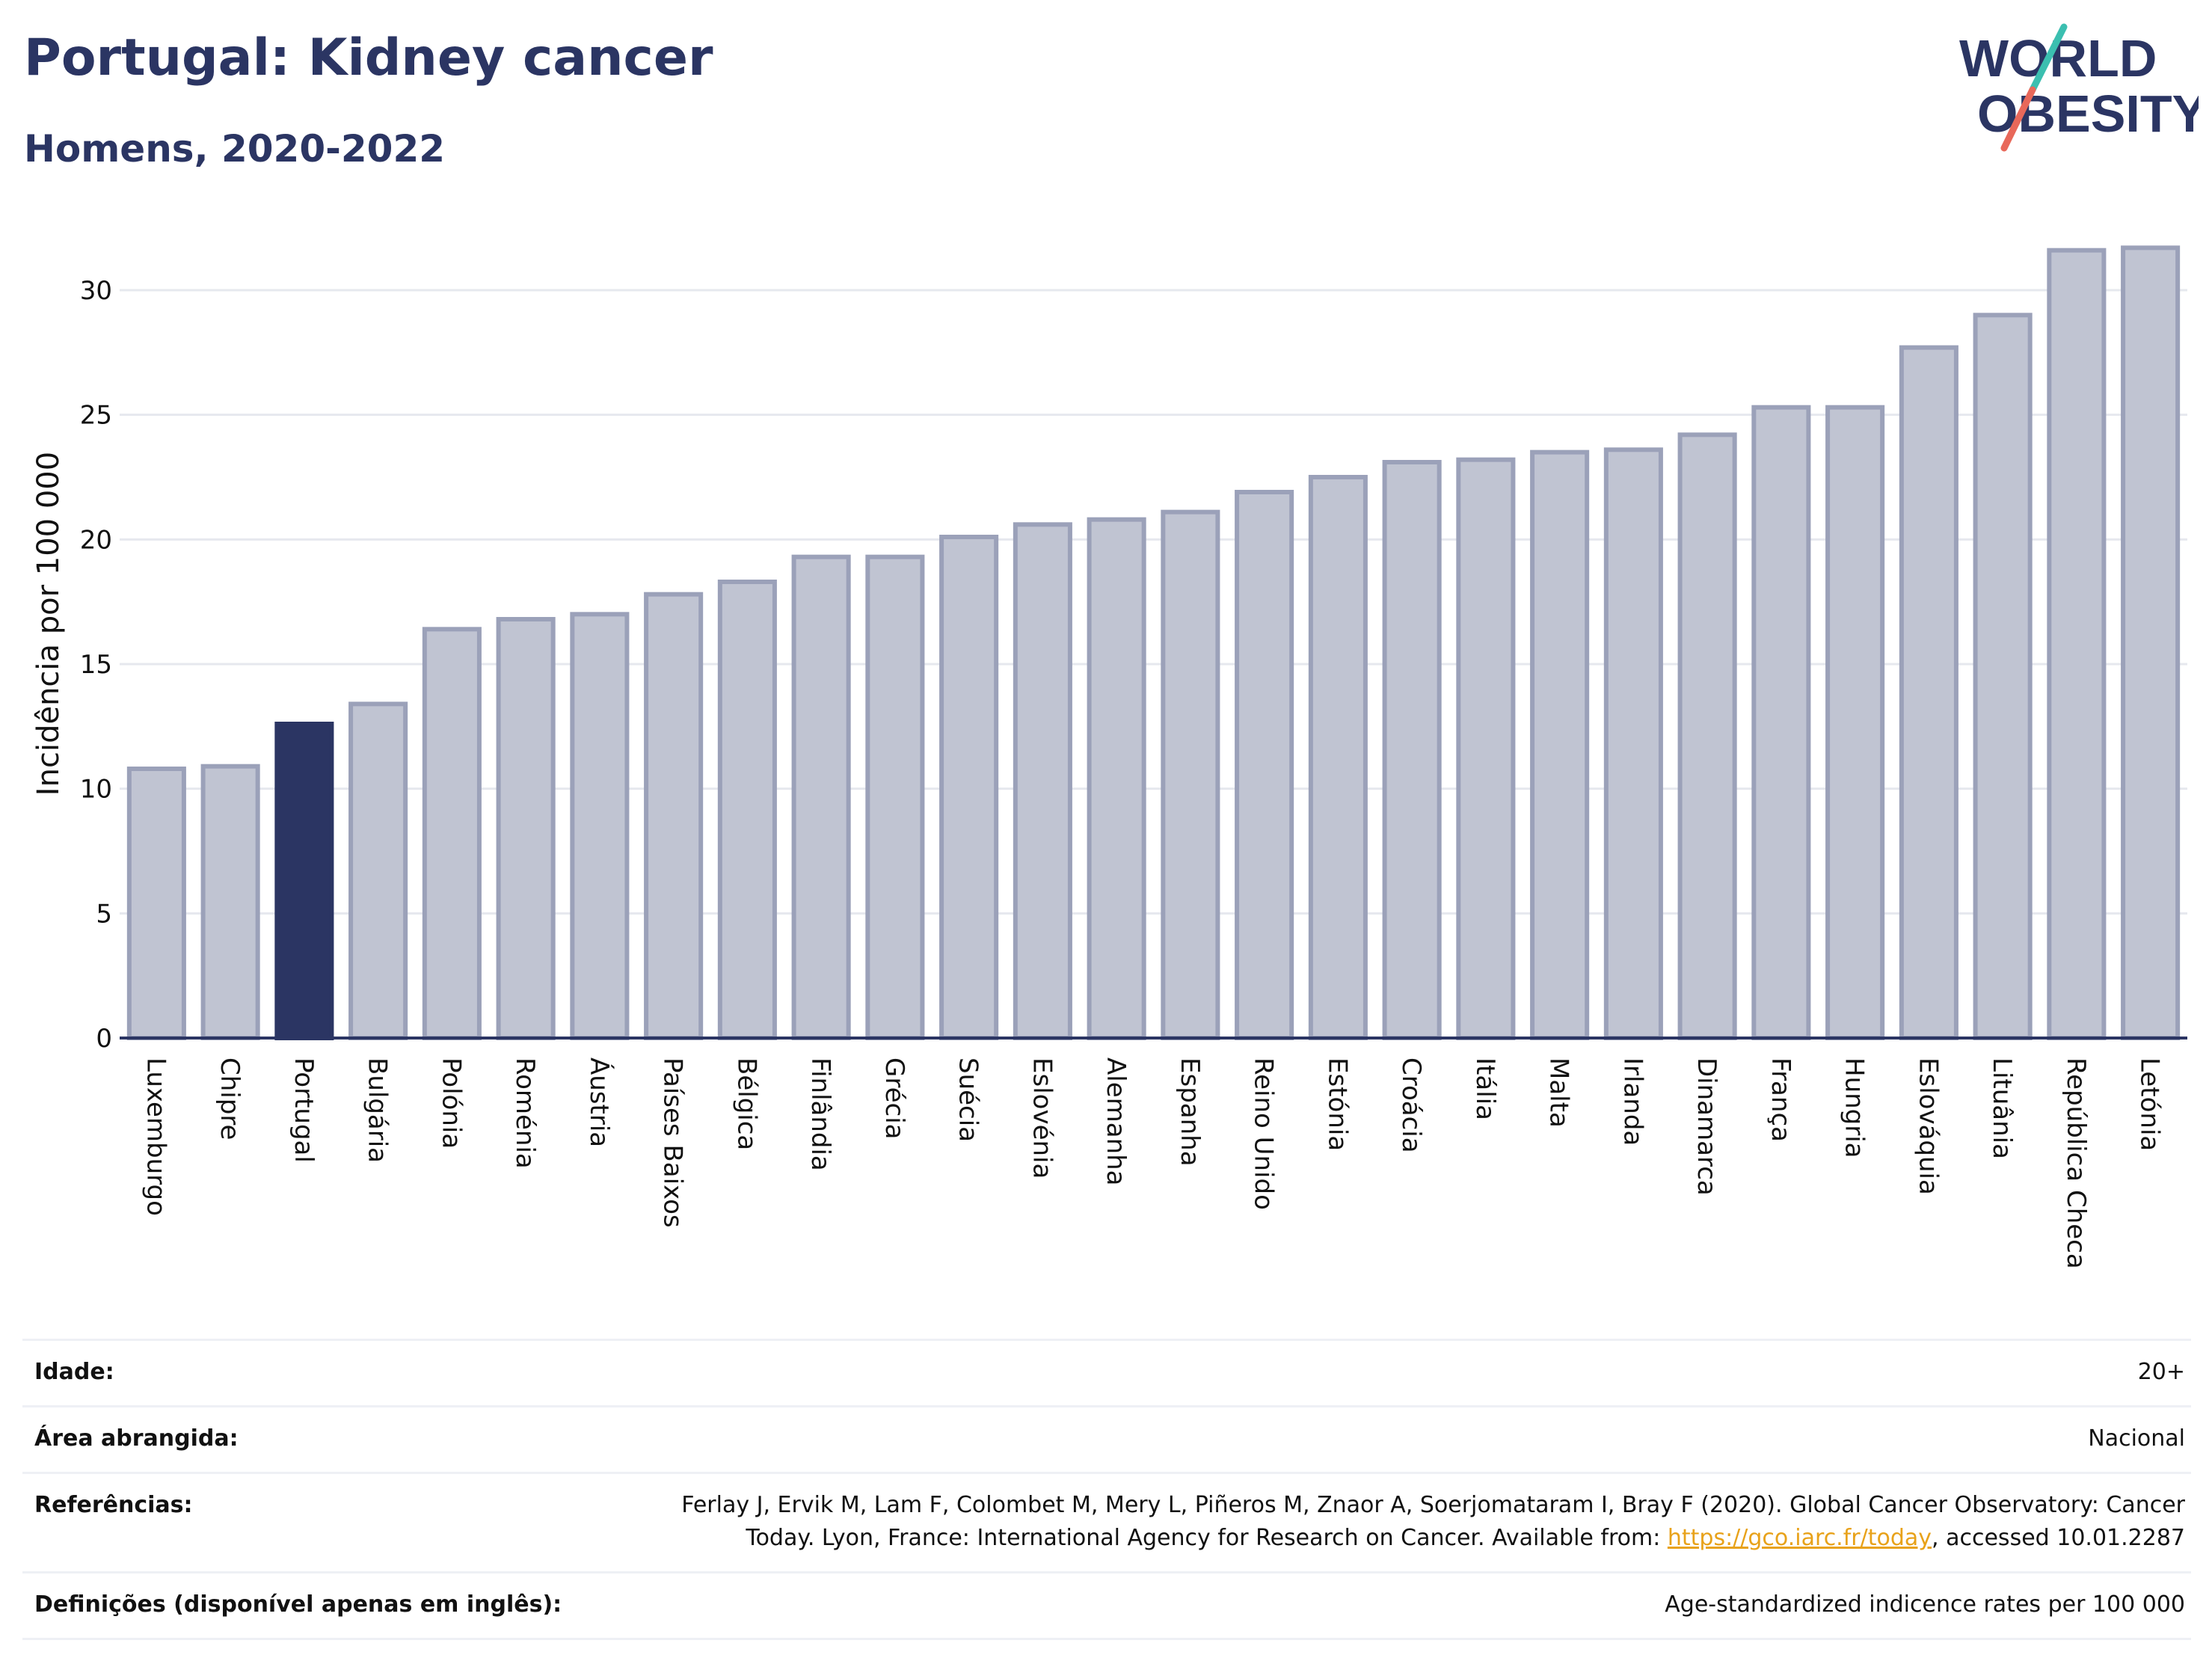  Describe the element at coordinates (820, 1114) in the screenshot. I see `x-category-label: Finlândia` at that location.